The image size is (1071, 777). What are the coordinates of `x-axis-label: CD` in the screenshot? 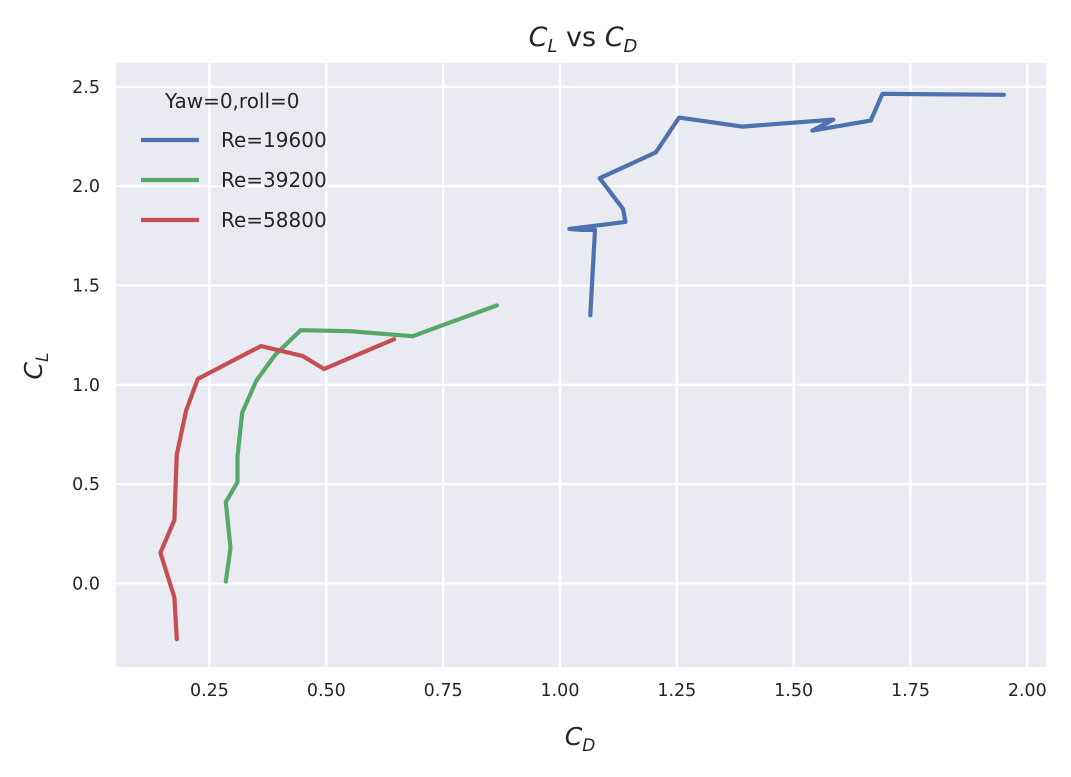 It's located at (580, 739).